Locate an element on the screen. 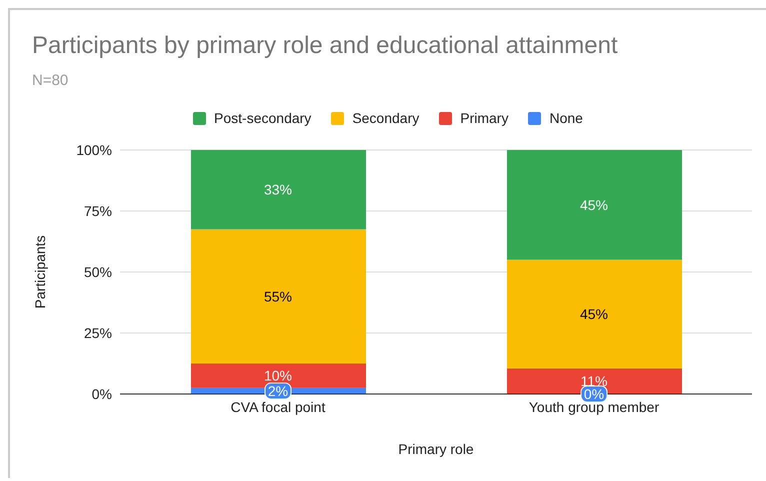  data-label: 2% is located at coordinates (278, 390).